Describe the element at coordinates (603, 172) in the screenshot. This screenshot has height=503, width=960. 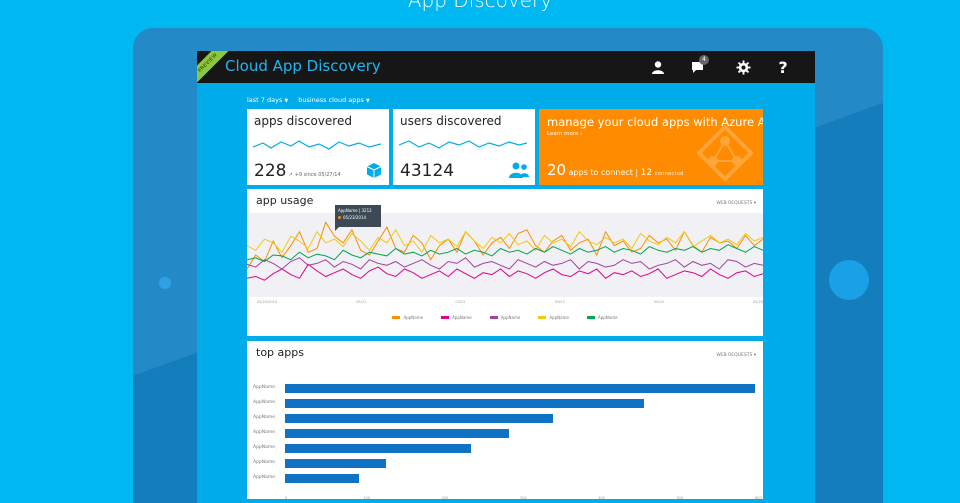
I see `connect-text: apps to connect |` at that location.